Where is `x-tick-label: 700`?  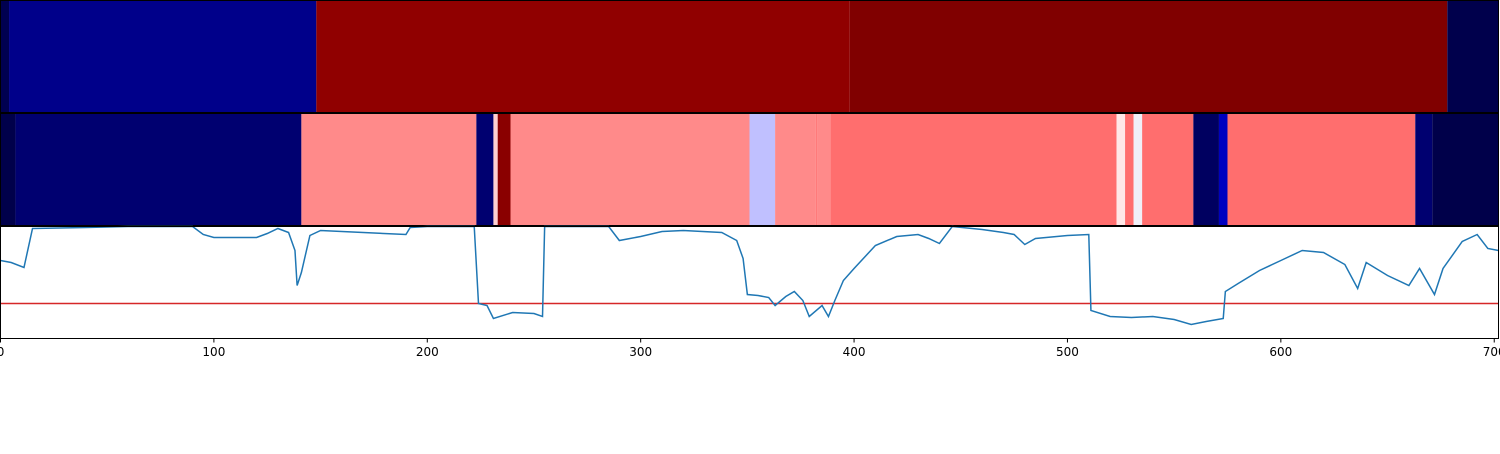
x-tick-label: 700 is located at coordinates (1491, 352).